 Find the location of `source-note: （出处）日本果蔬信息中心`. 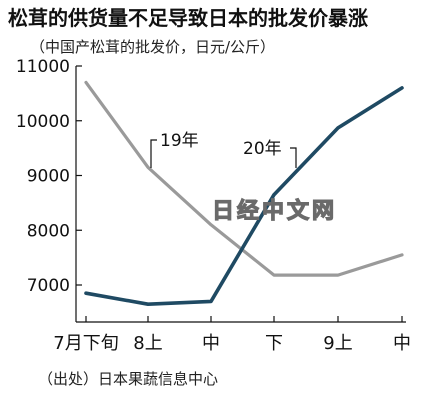

source-note: （出处）日本果蔬信息中心 is located at coordinates (128, 379).